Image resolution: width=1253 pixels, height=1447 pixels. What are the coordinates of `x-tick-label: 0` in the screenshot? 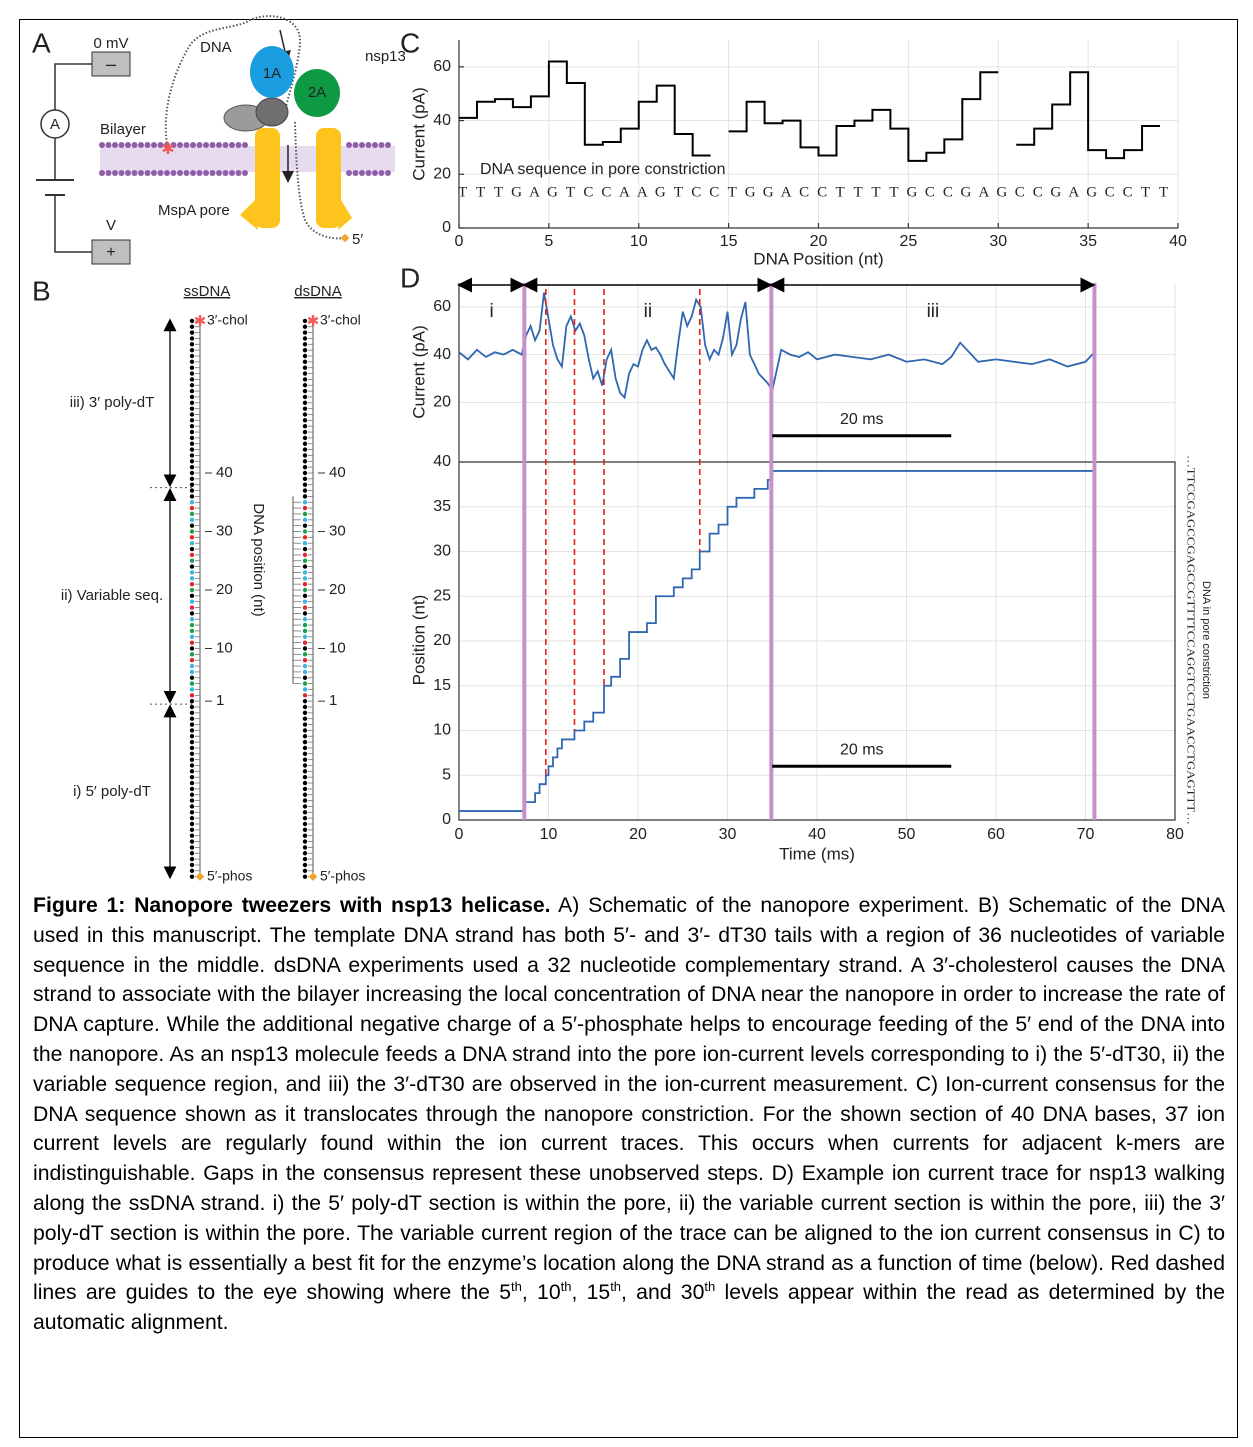 It's located at (459, 834).